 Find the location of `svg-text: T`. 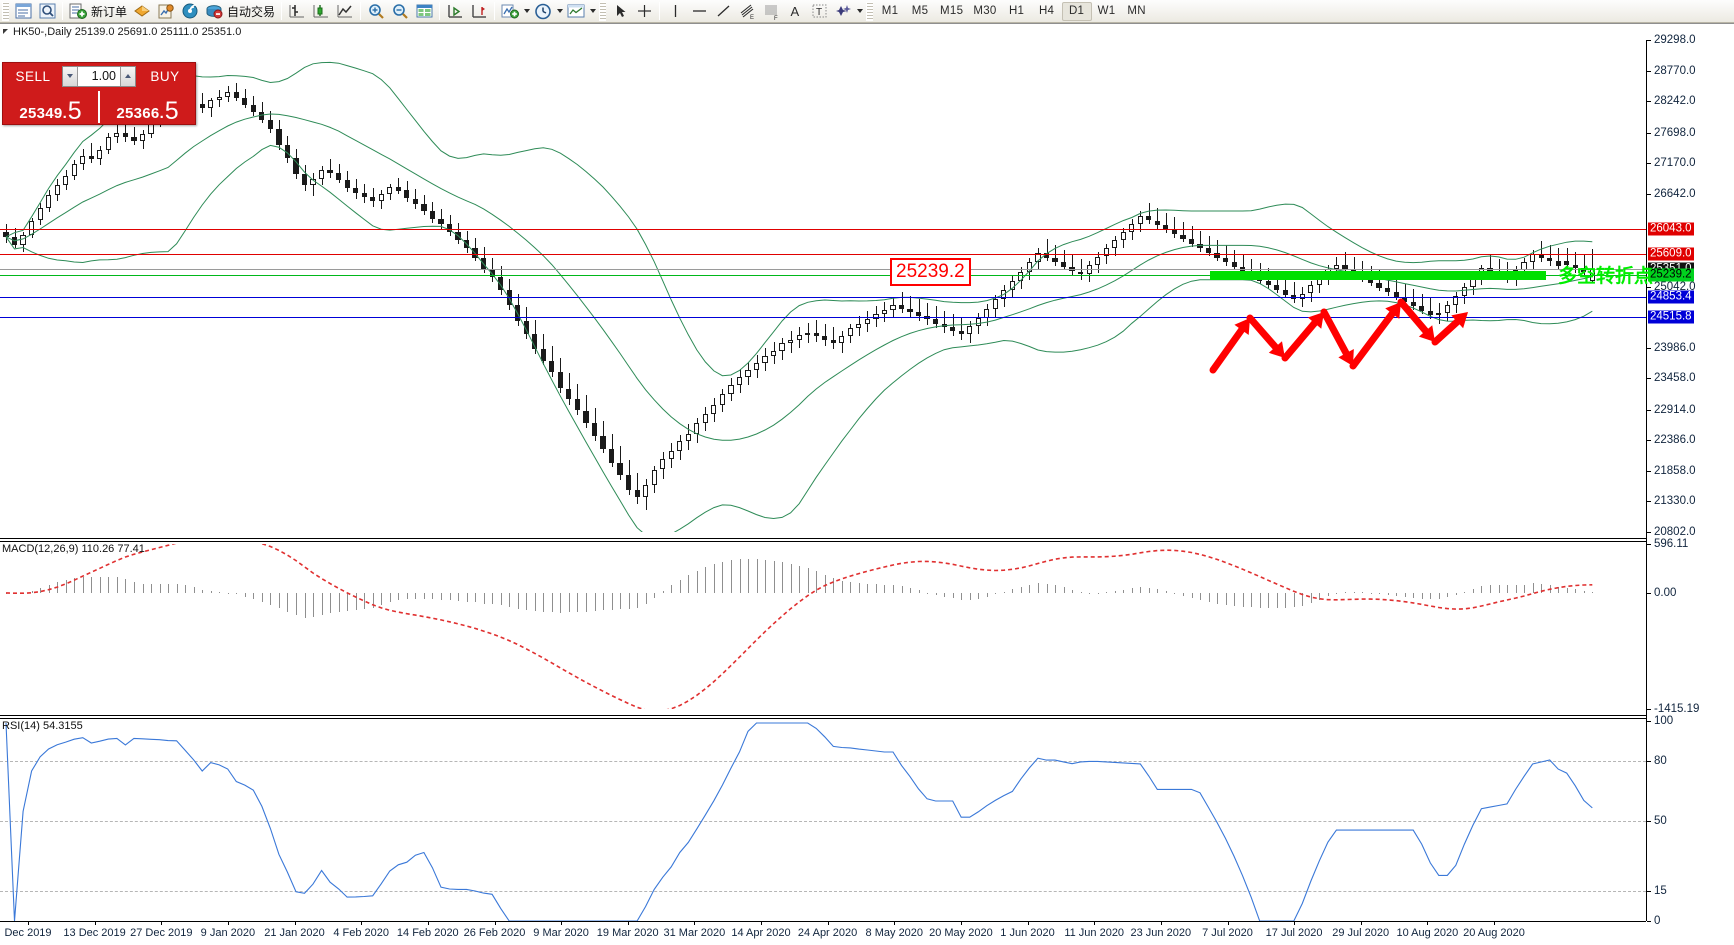

svg-text: T is located at coordinates (819, 12).